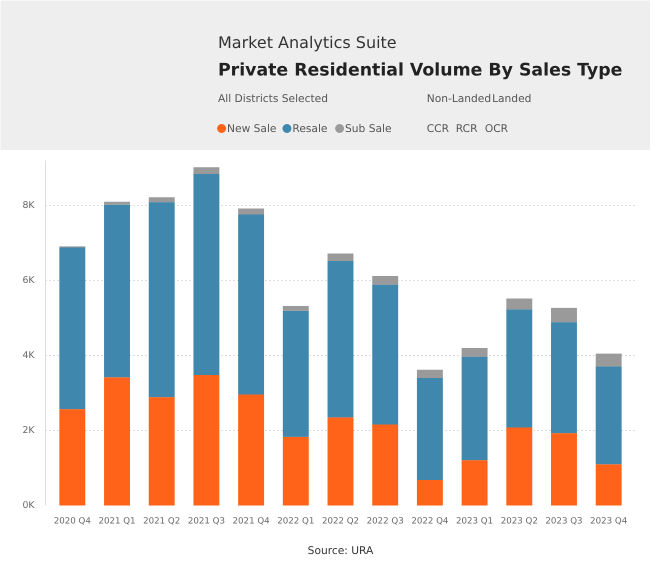 The image size is (656, 574). What do you see at coordinates (609, 521) in the screenshot?
I see `x-tick-label: 2023 Q4` at bounding box center [609, 521].